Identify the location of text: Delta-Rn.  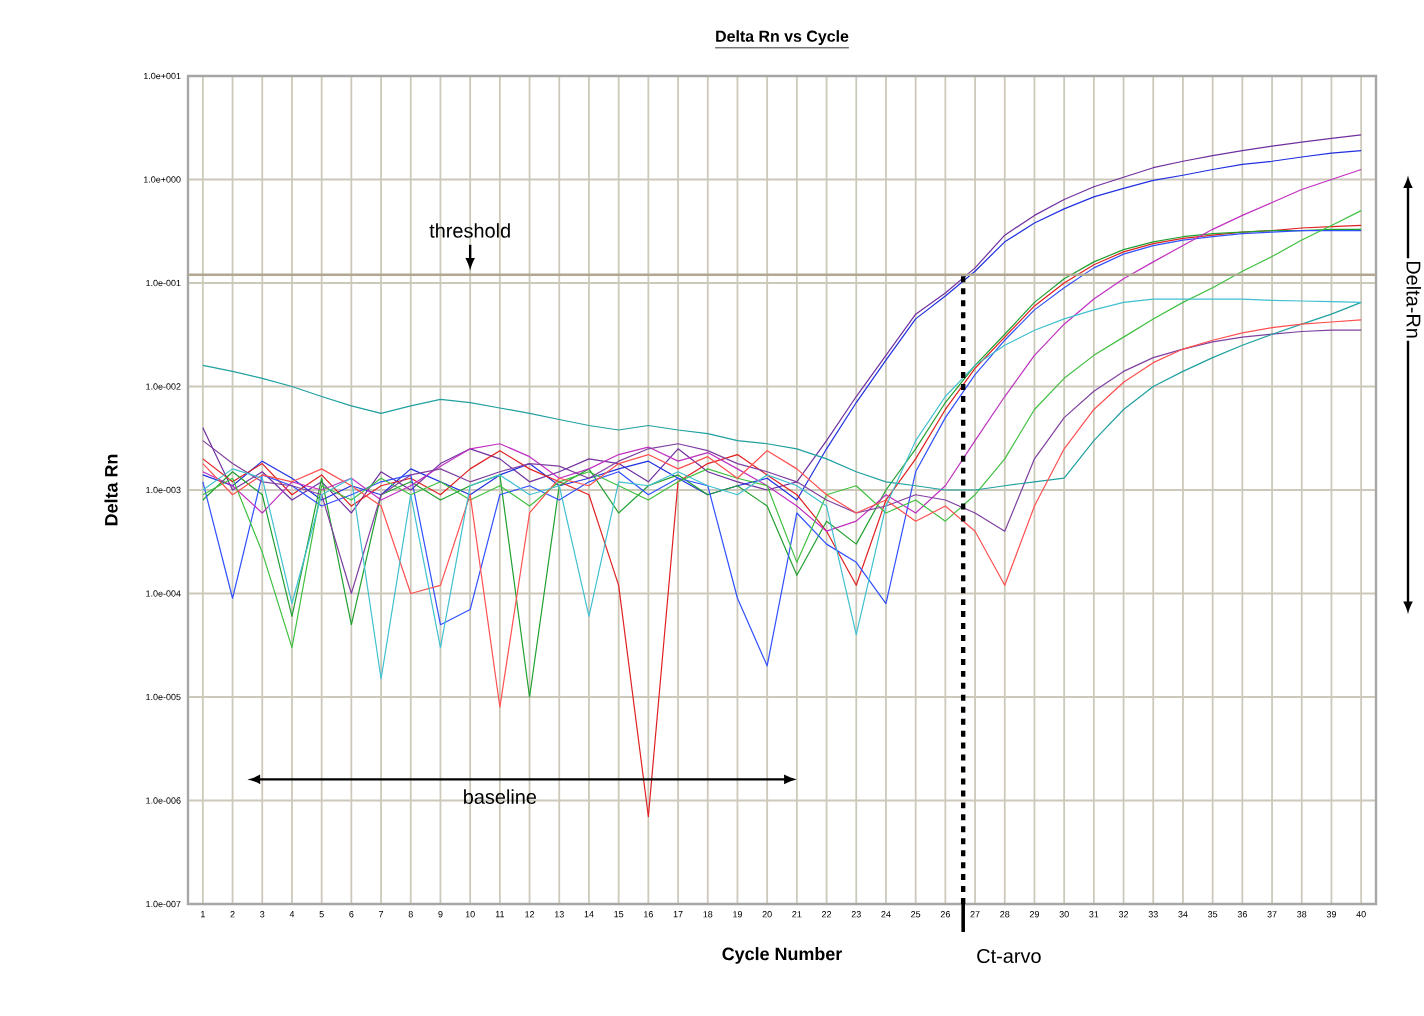
(1414, 299).